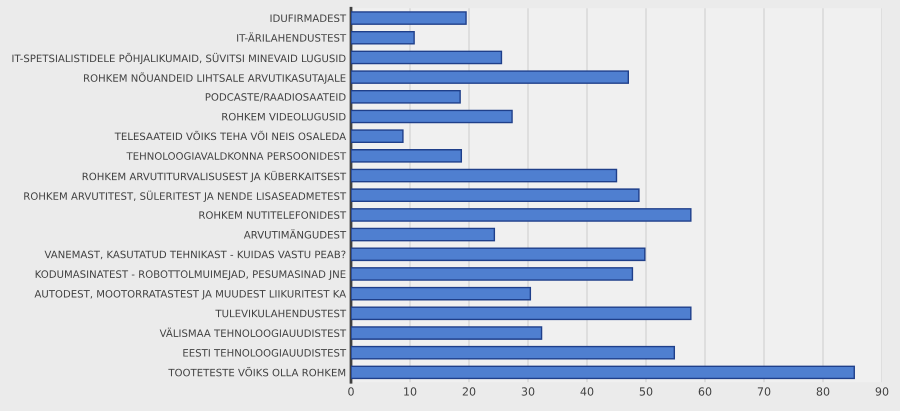 This screenshot has height=411, width=900. What do you see at coordinates (587, 391) in the screenshot?
I see `x-tick-label: 40` at bounding box center [587, 391].